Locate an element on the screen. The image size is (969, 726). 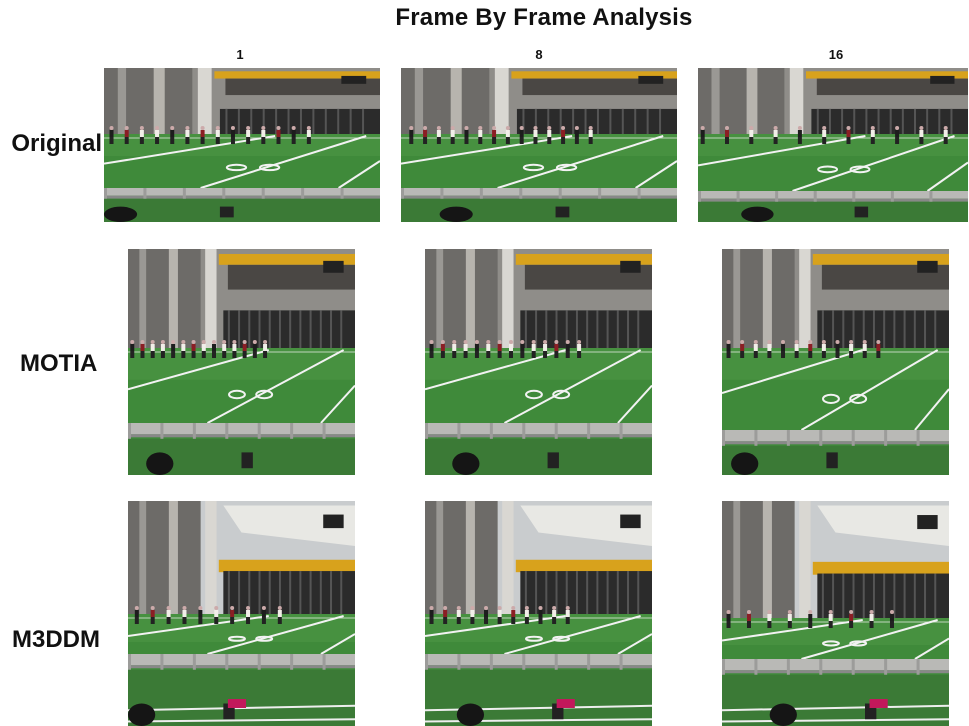
m3ddm-frame-1-image is located at coordinates (241, 613).